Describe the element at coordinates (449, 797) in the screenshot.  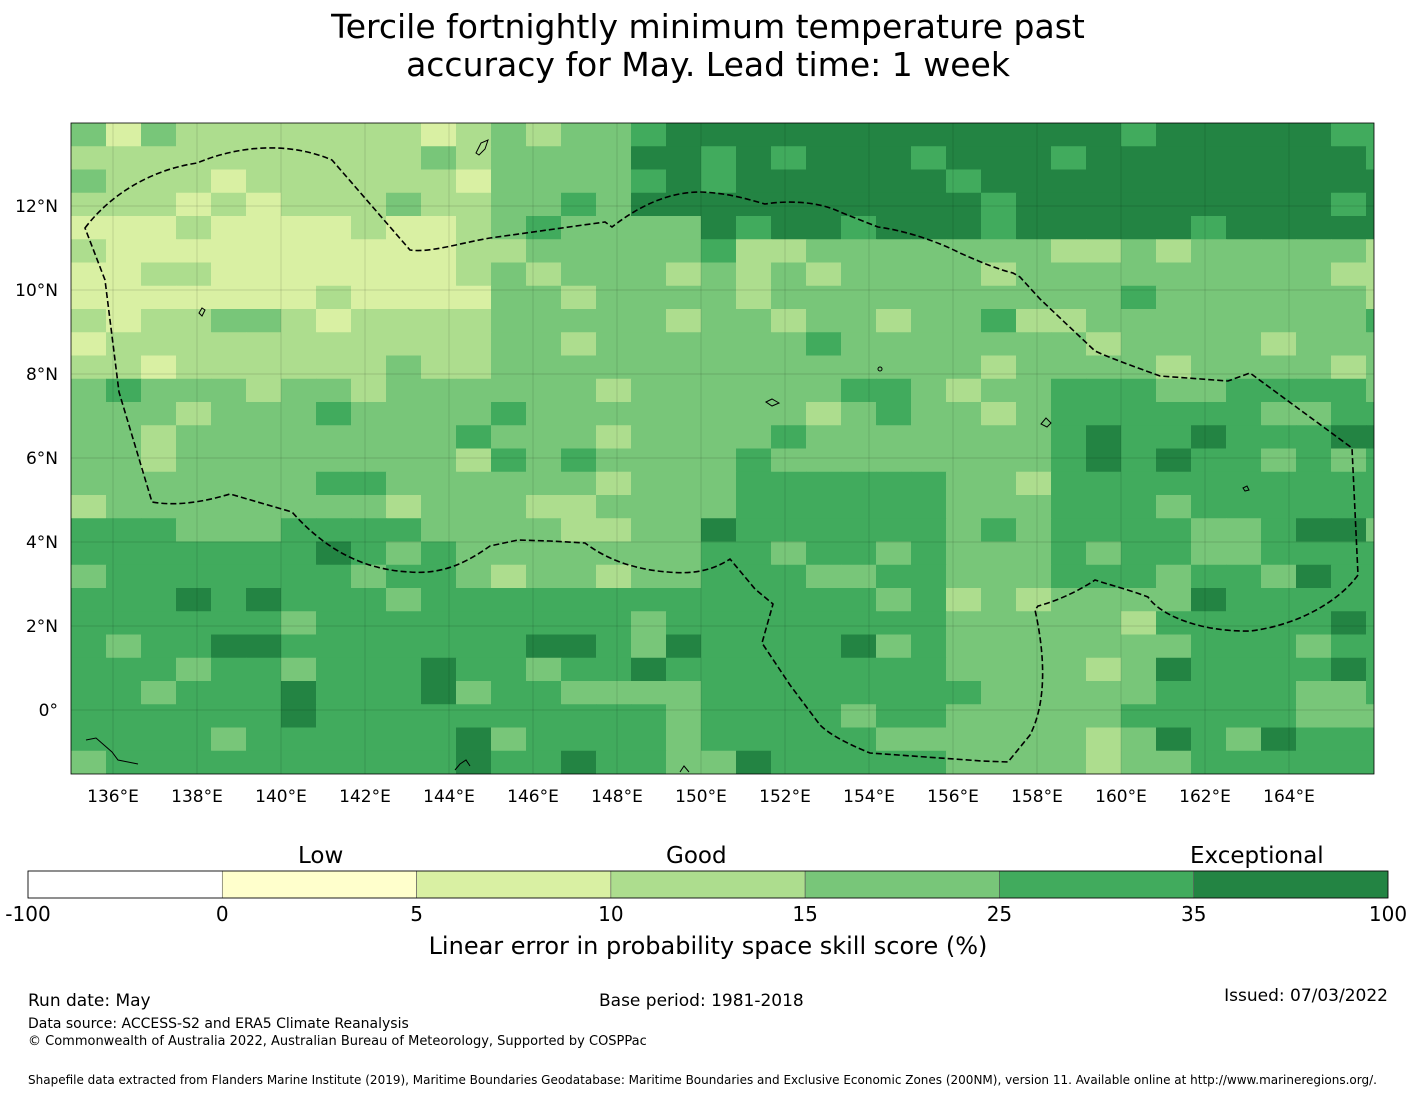
I see `longitude-label: 144°E` at that location.